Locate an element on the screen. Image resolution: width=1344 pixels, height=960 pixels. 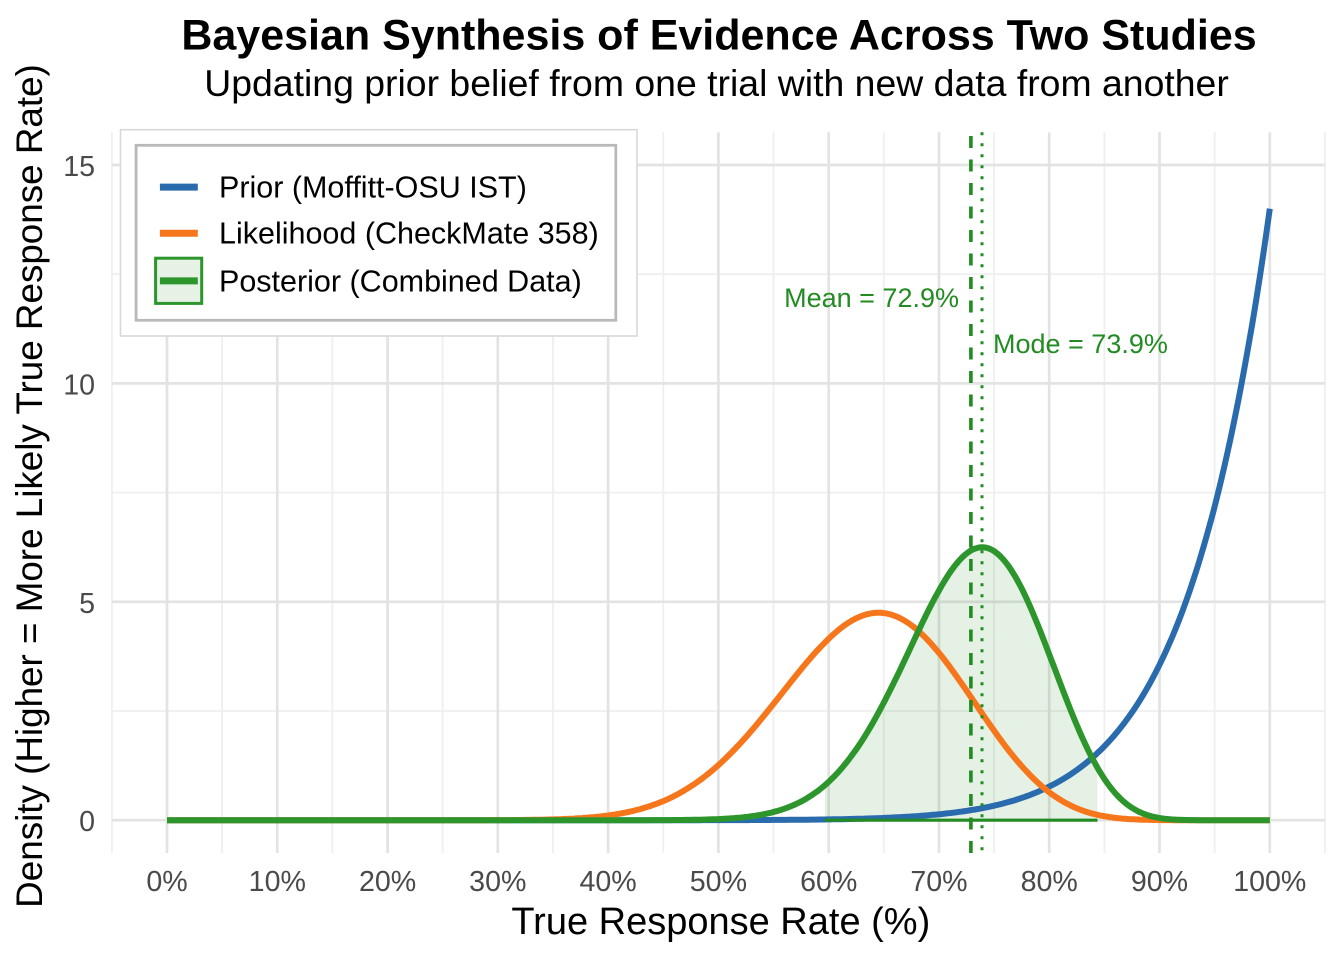
svg-text: Prior (Moffitt-OSU IST) is located at coordinates (373, 188).